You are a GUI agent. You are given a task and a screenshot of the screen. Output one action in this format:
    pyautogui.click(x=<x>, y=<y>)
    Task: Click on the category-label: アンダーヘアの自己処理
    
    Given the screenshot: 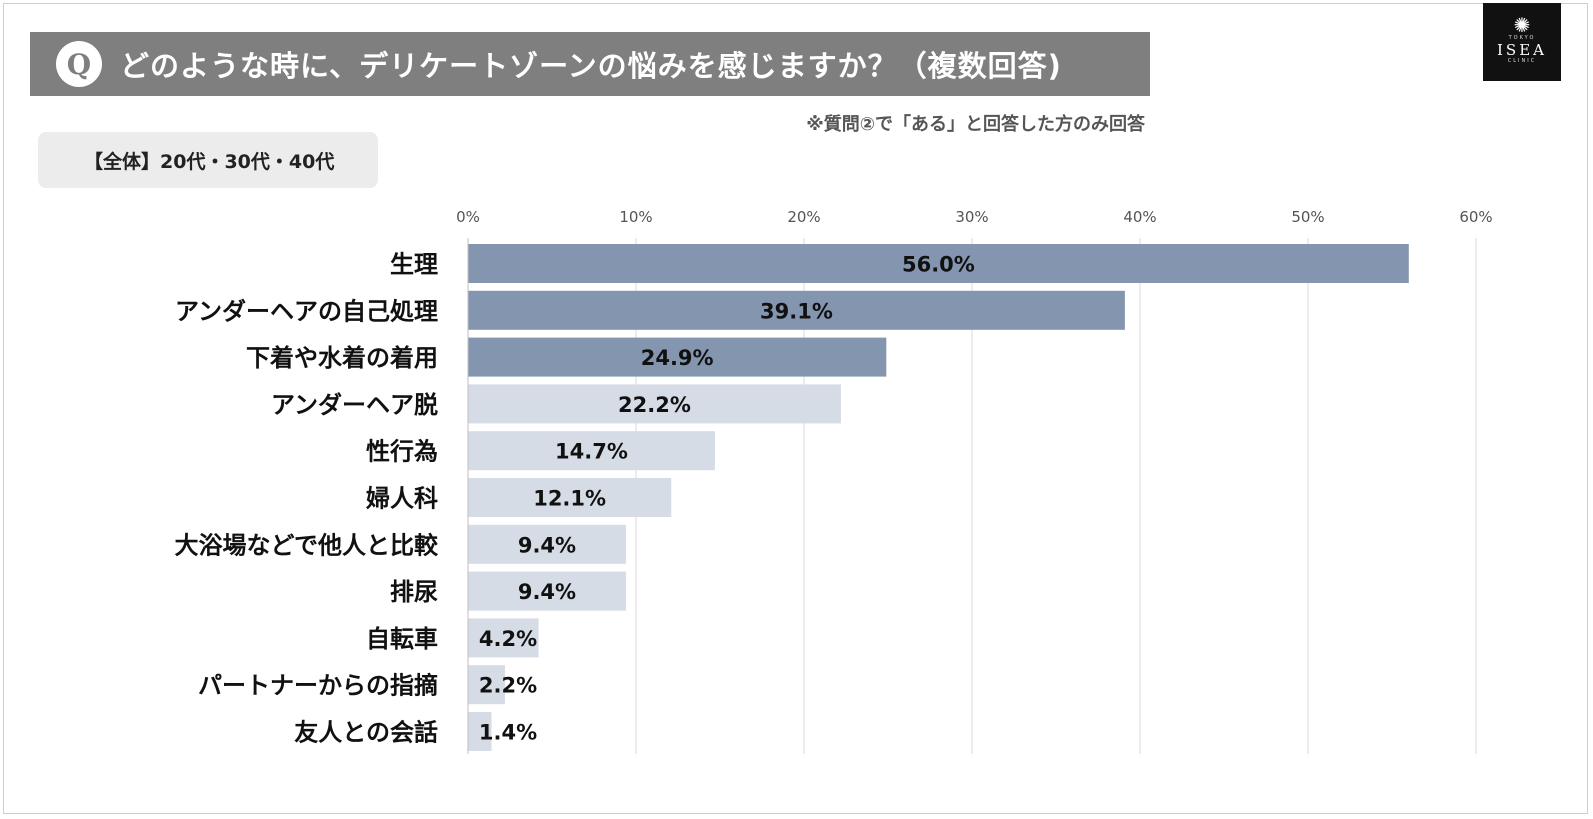 What is the action you would take?
    pyautogui.click(x=306, y=311)
    